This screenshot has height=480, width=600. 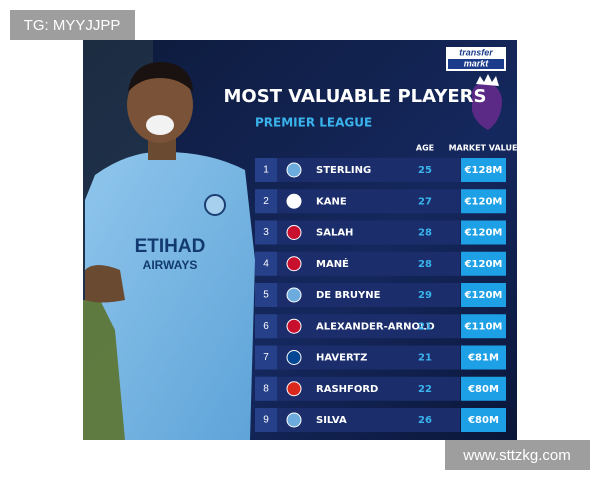 I want to click on age: 27, so click(x=425, y=201).